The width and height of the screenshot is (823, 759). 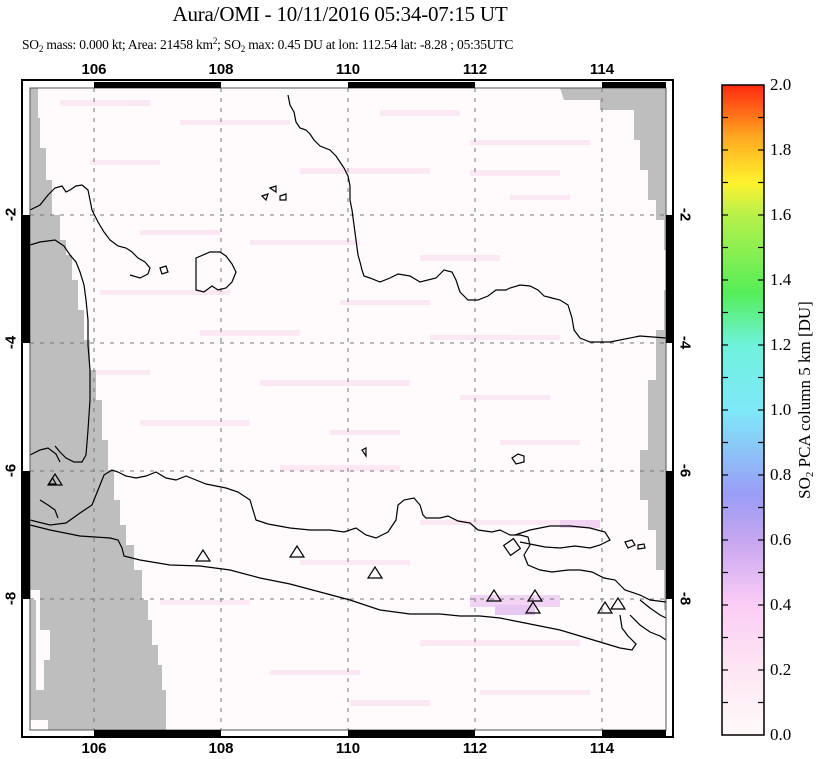 What do you see at coordinates (41, 49) in the screenshot?
I see `so2-subscript: 2` at bounding box center [41, 49].